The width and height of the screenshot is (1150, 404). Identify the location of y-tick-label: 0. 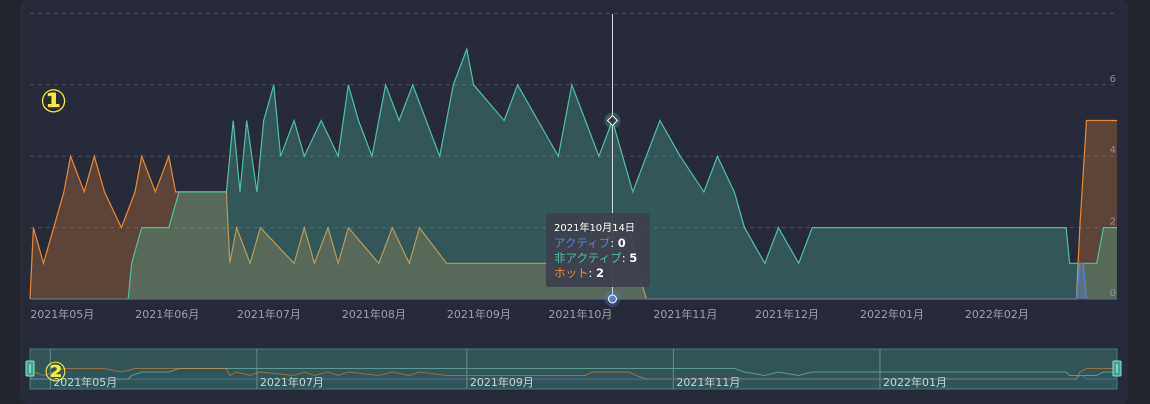
(1113, 293).